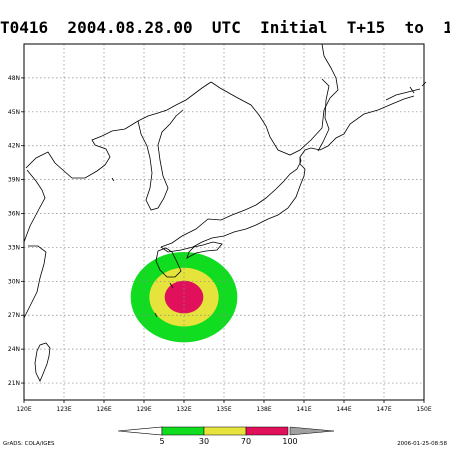 The image size is (450, 450). Describe the element at coordinates (118, 130) in the screenshot. I see `coast-china-korea` at that location.